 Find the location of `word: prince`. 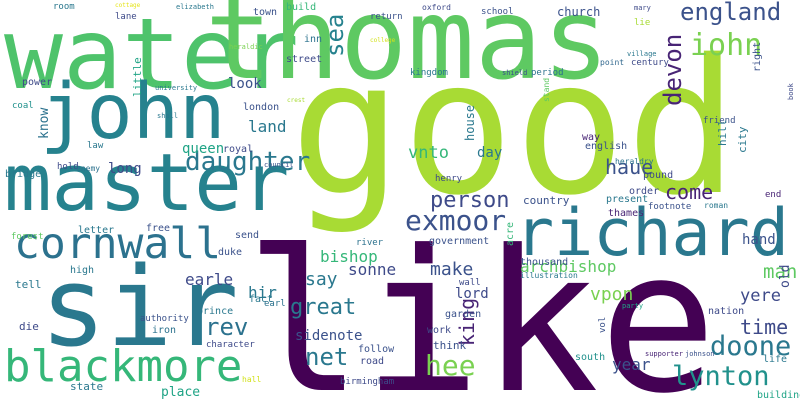

word: prince is located at coordinates (215, 311).